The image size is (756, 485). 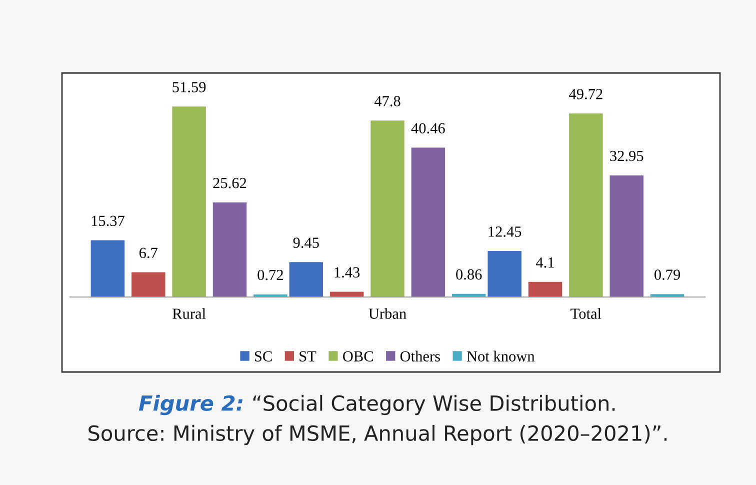 I want to click on data-label: 49.72, so click(x=585, y=94).